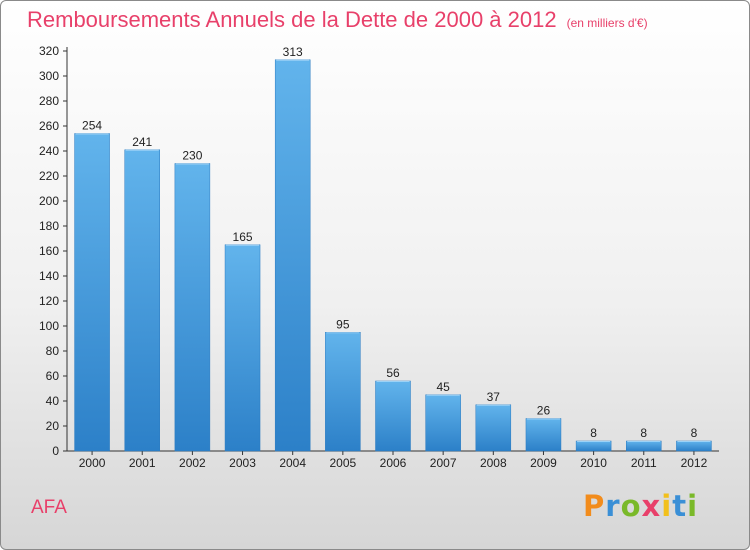  Describe the element at coordinates (49, 326) in the screenshot. I see `y-tick-label: 100` at that location.